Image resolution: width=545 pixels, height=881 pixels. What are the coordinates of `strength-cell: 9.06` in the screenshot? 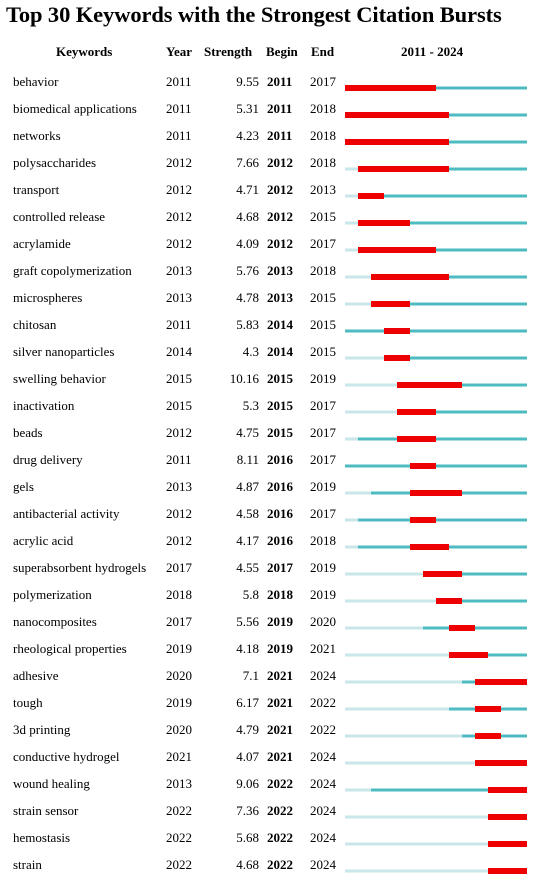 It's located at (247, 783).